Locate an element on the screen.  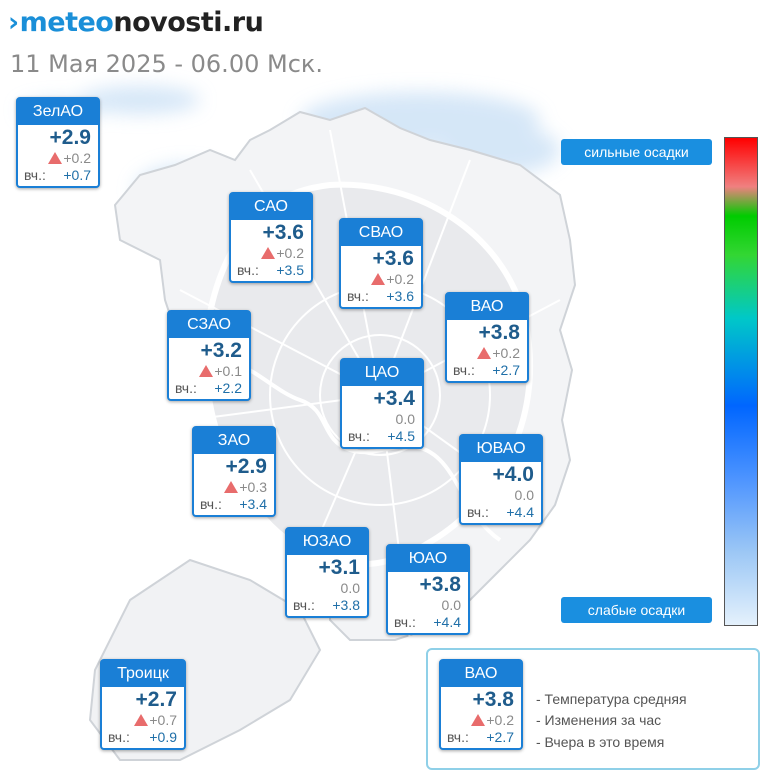
district-card-vao: ВАО +3.8 +0.2 вч.: +2.7 is located at coordinates (487, 337).